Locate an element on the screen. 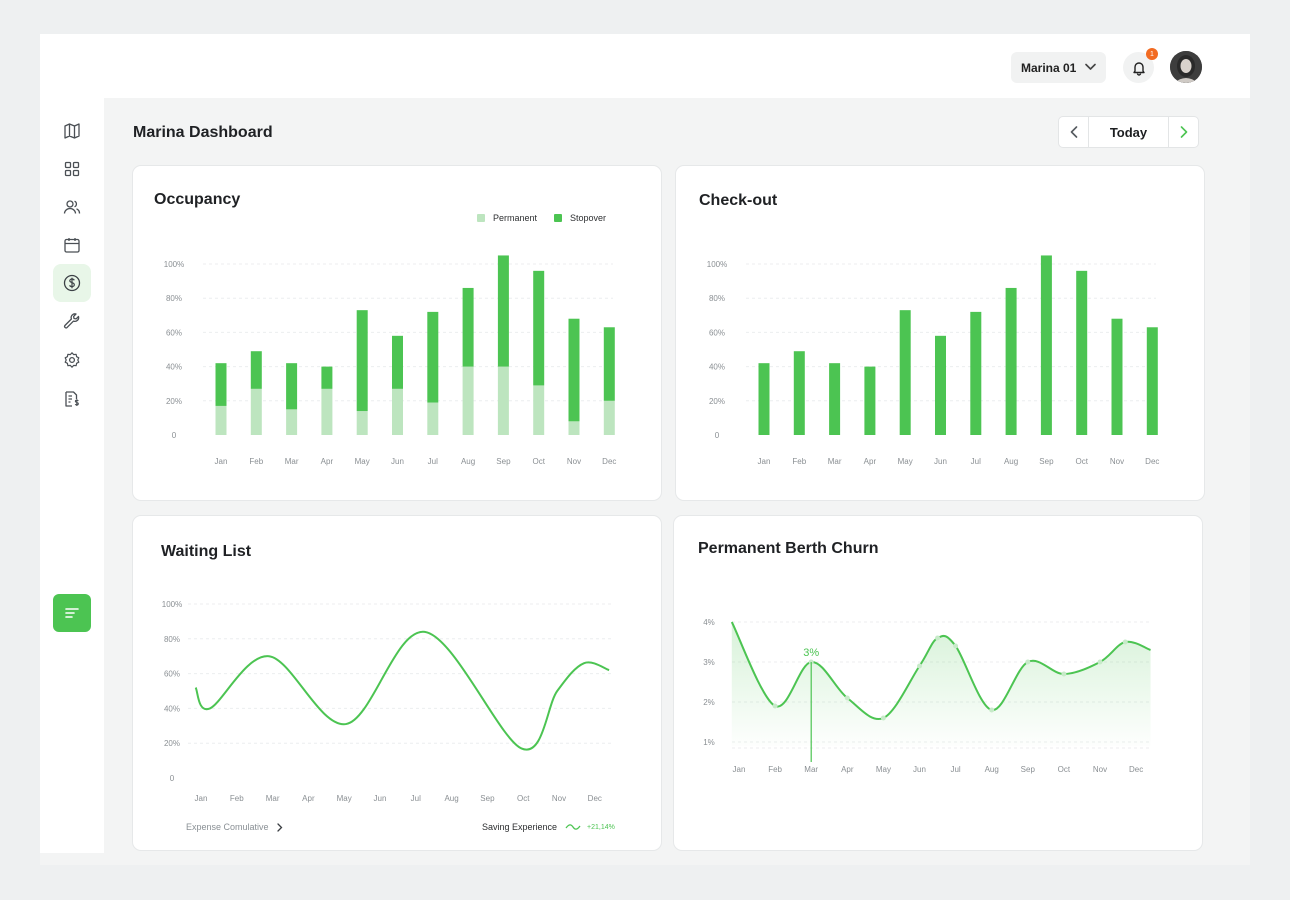 This screenshot has width=1290, height=900. collapse-menu-button is located at coordinates (72, 613).